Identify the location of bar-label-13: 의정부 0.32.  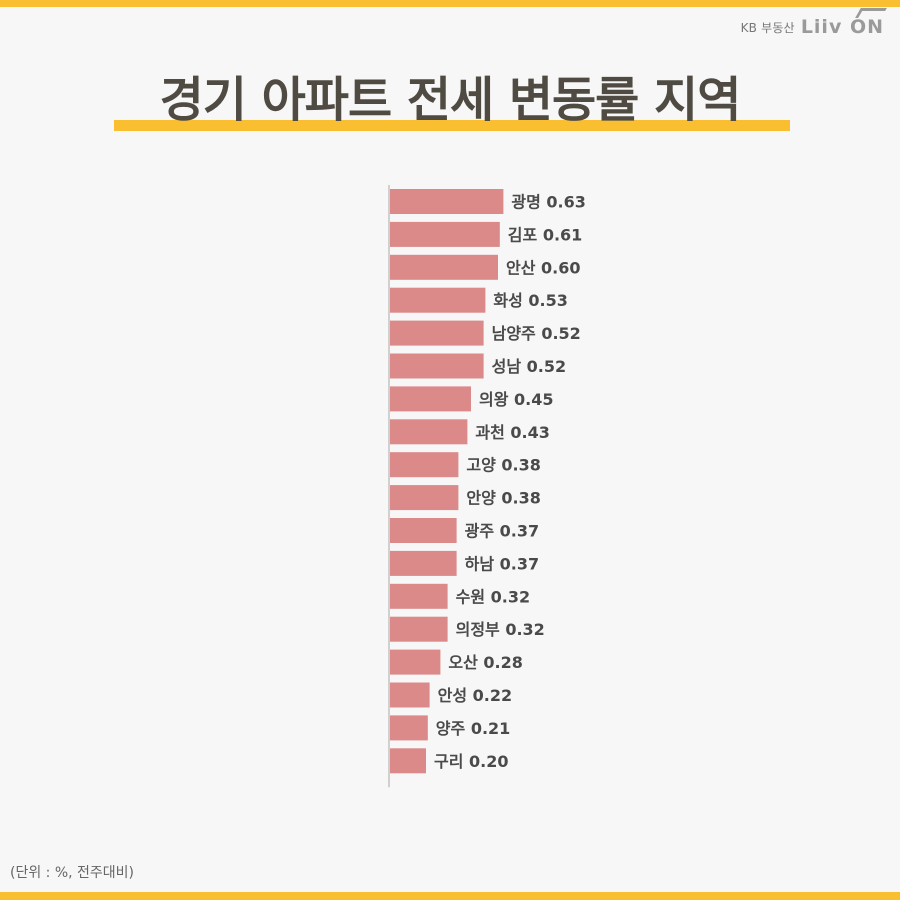
(500, 629).